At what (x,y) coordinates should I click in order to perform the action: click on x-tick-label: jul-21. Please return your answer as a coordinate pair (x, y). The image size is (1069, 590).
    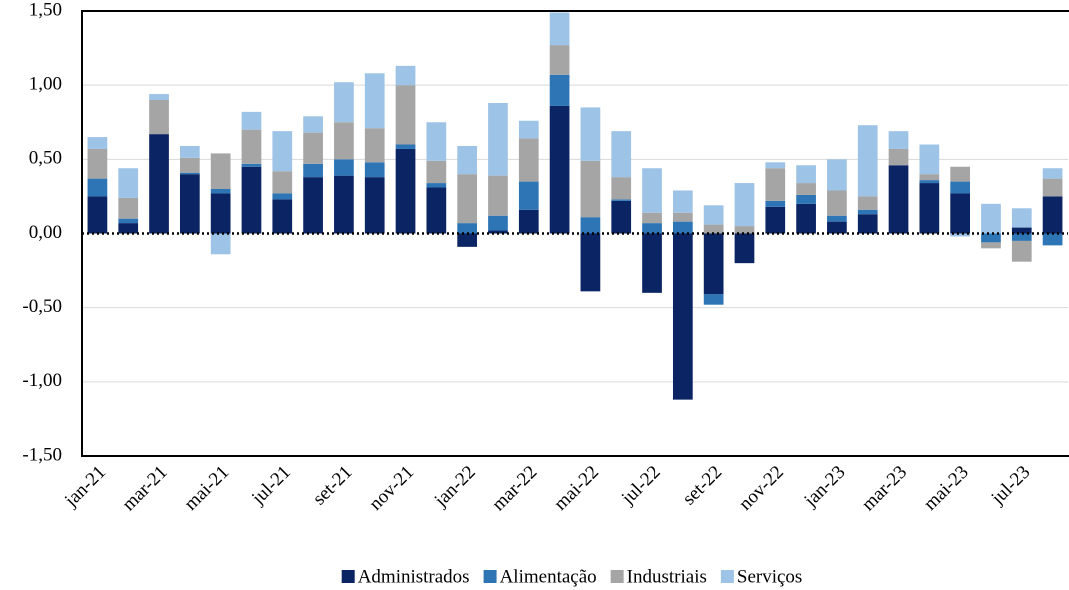
    Looking at the image, I should click on (271, 486).